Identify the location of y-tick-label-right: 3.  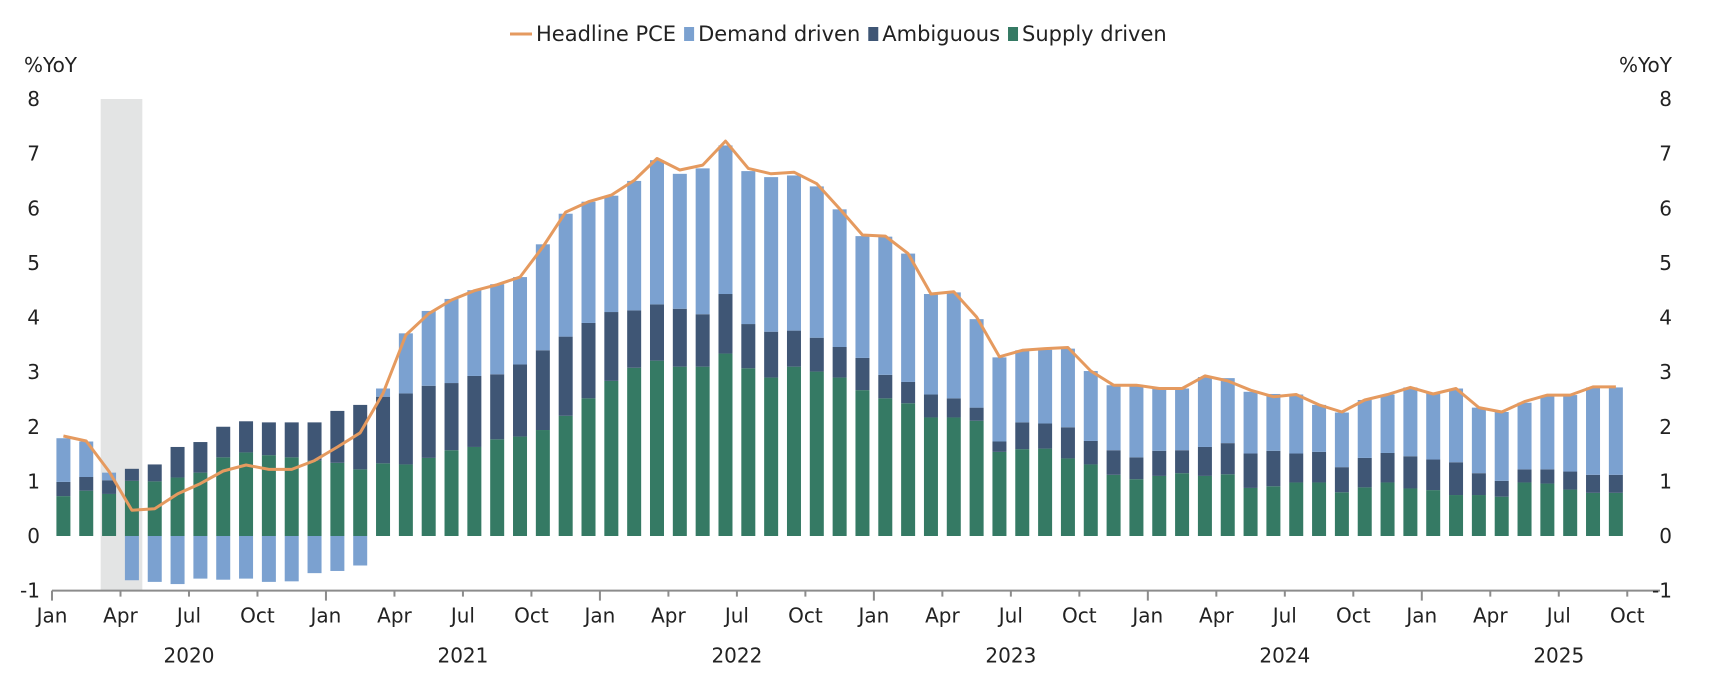
(1665, 372).